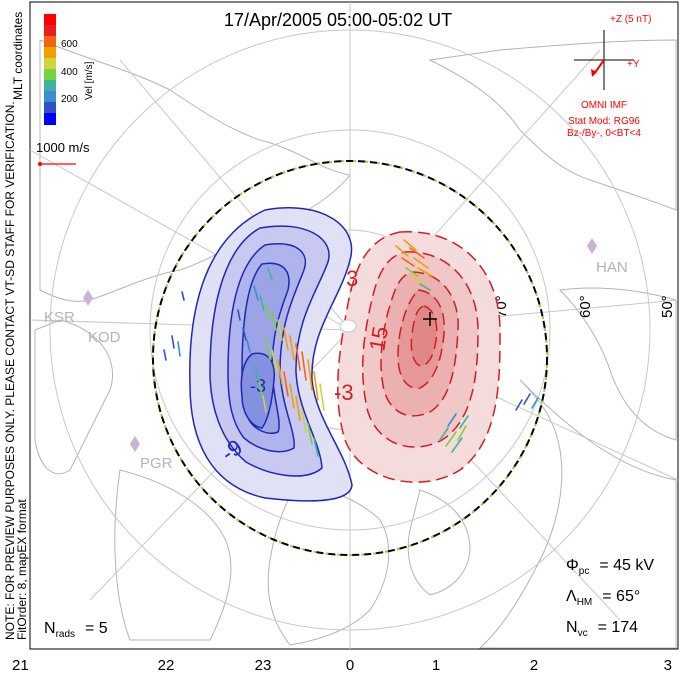  Describe the element at coordinates (378, 338) in the screenshot. I see `pos-contour-label-2: 15` at that location.